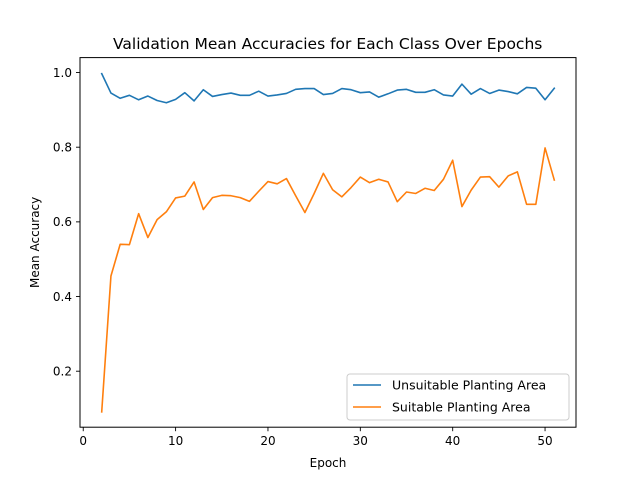 This screenshot has width=640, height=480. What do you see at coordinates (83, 441) in the screenshot?
I see `x-tick-label: 0` at bounding box center [83, 441].